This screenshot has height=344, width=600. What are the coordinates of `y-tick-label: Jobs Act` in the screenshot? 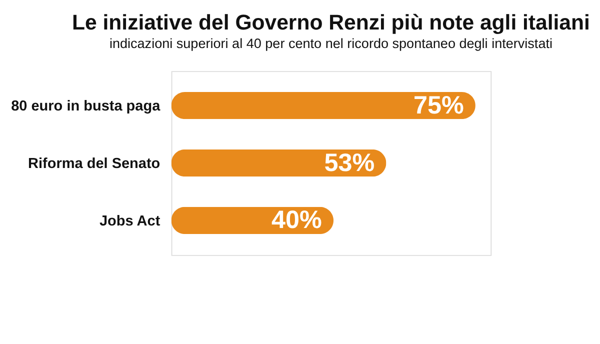 It's located at (129, 221).